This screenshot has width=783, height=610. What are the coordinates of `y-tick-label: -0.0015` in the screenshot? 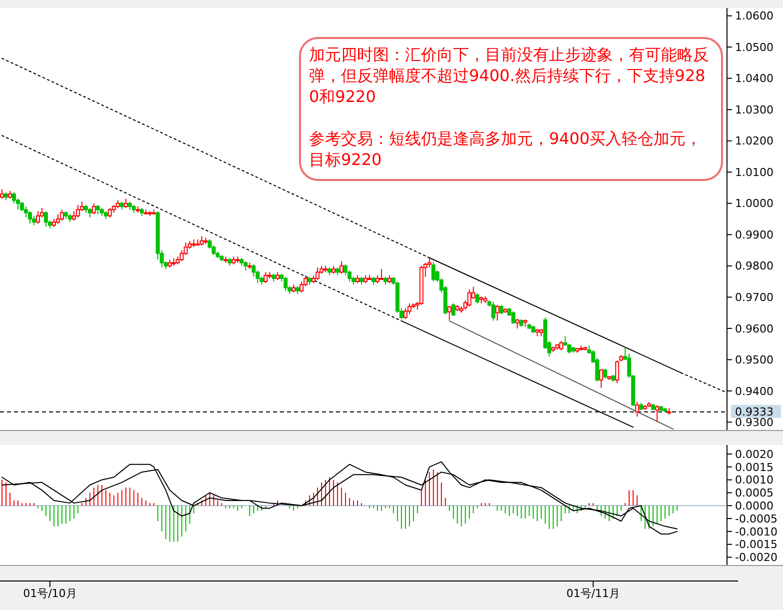 It's located at (756, 545).